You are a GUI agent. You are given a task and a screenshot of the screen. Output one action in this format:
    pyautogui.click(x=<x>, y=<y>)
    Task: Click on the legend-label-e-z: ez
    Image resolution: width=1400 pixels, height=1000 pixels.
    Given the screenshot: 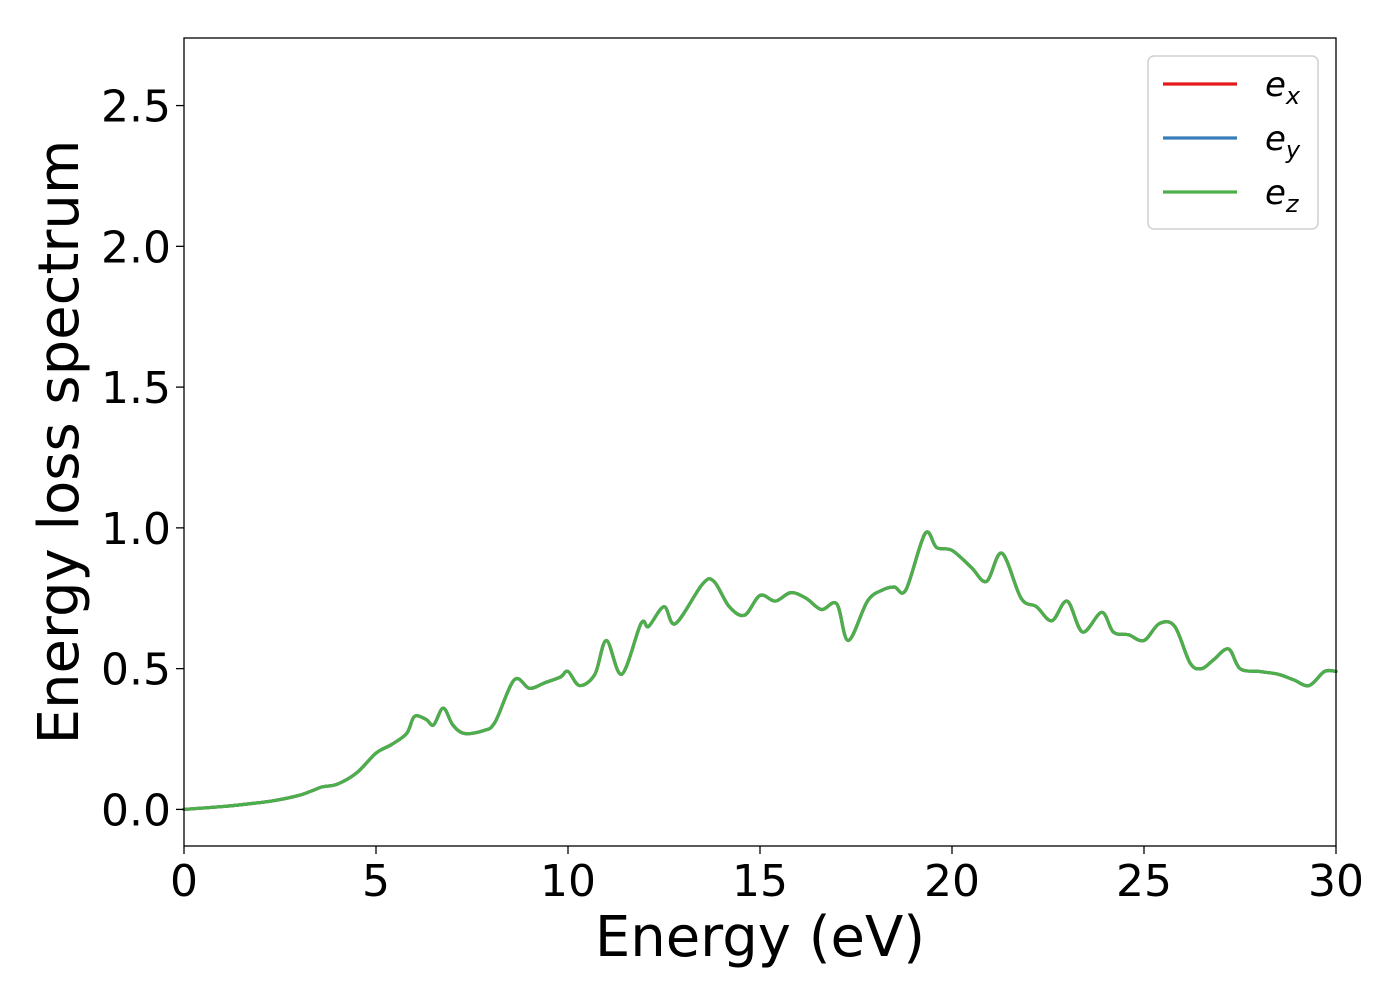 What is the action you would take?
    pyautogui.click(x=1282, y=195)
    